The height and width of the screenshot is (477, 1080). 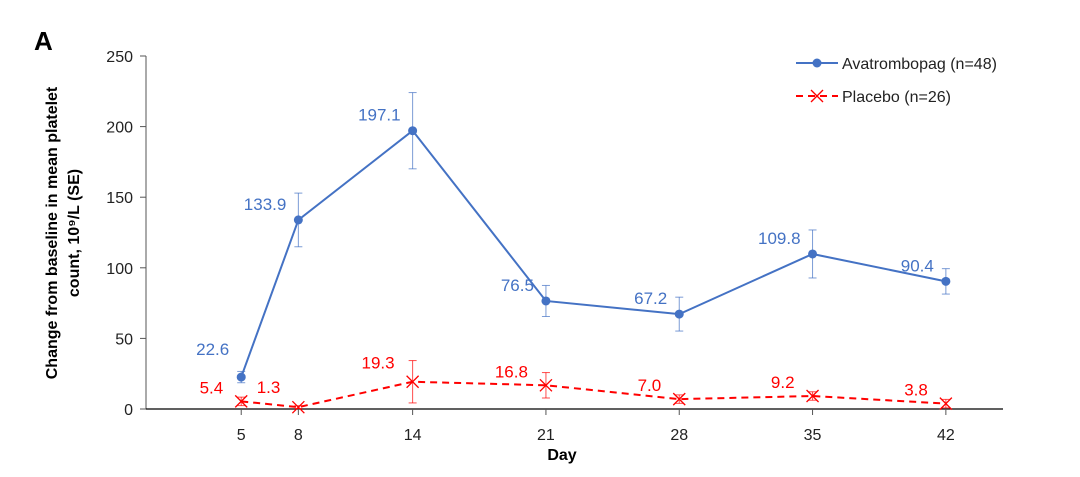 I want to click on x-tick-label: 42, so click(x=946, y=435).